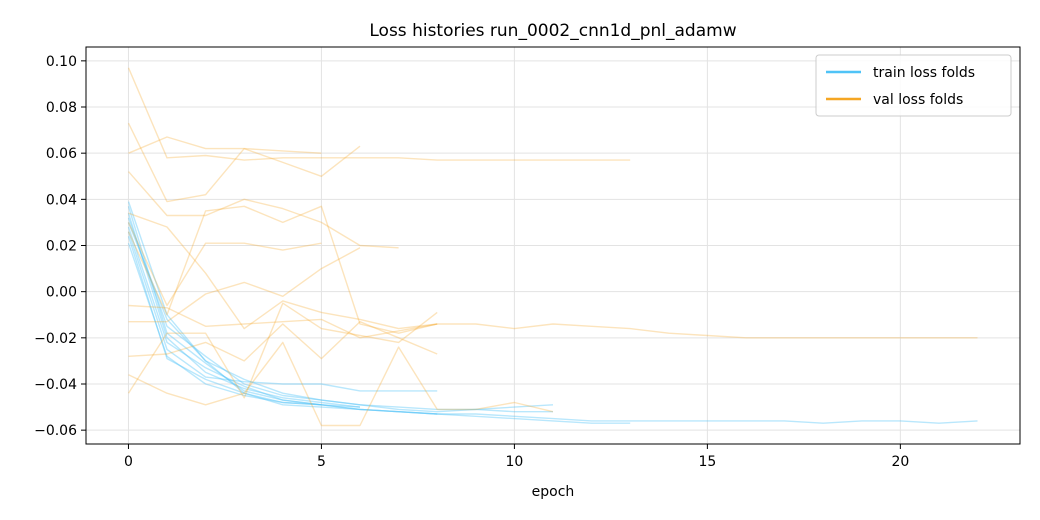 The image size is (1040, 520). I want to click on x-tick-label: 15, so click(707, 462).